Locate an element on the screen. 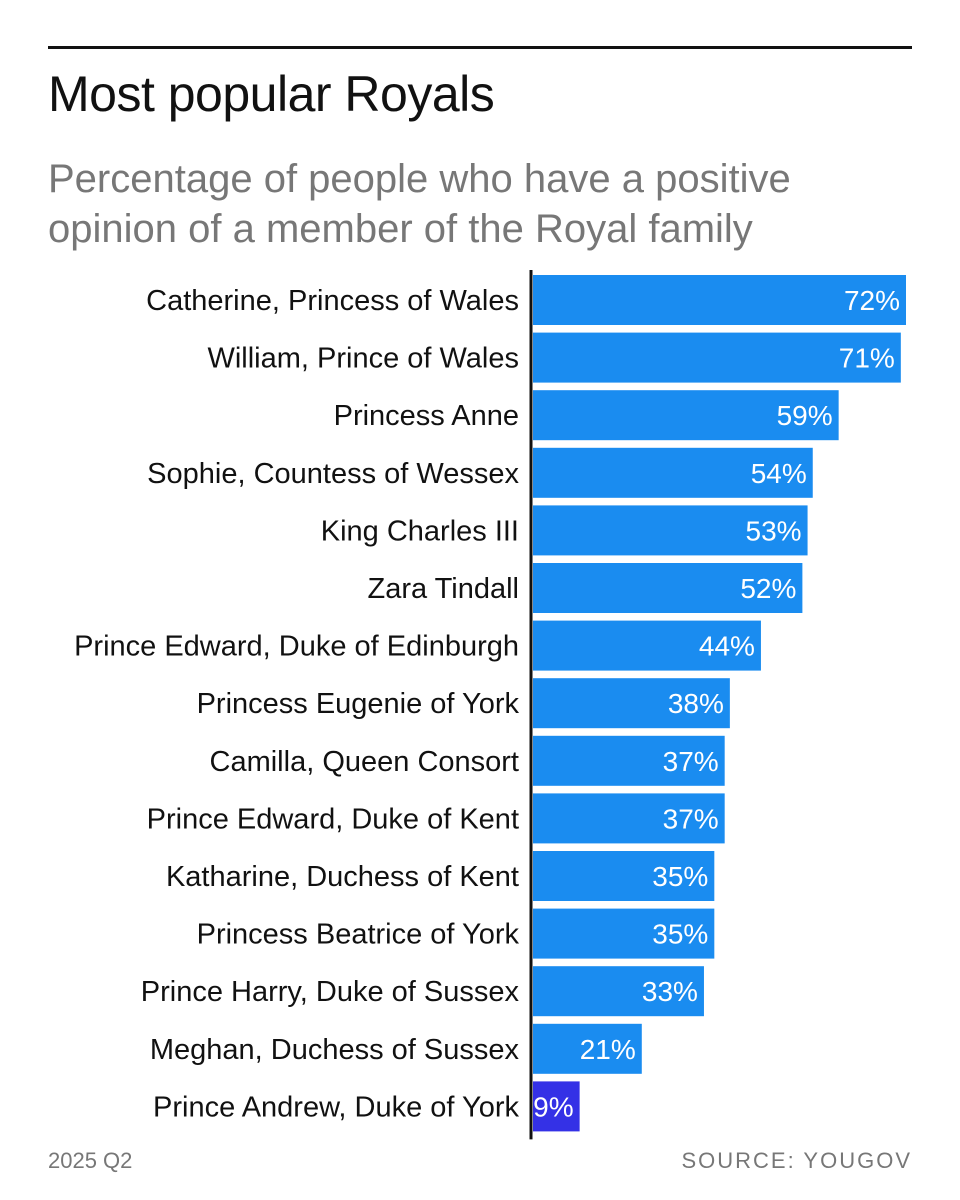 The height and width of the screenshot is (1200, 960). category-label: Zara Tindall is located at coordinates (443, 589).